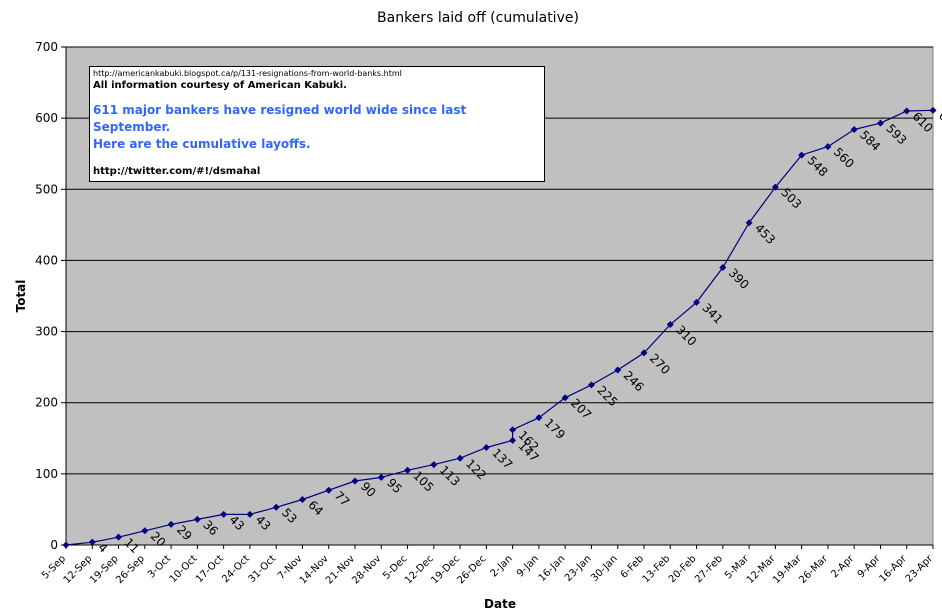 This screenshot has width=942, height=614. Describe the element at coordinates (202, 144) in the screenshot. I see `headline-line-2: Here are the cumulative layoffs.` at that location.